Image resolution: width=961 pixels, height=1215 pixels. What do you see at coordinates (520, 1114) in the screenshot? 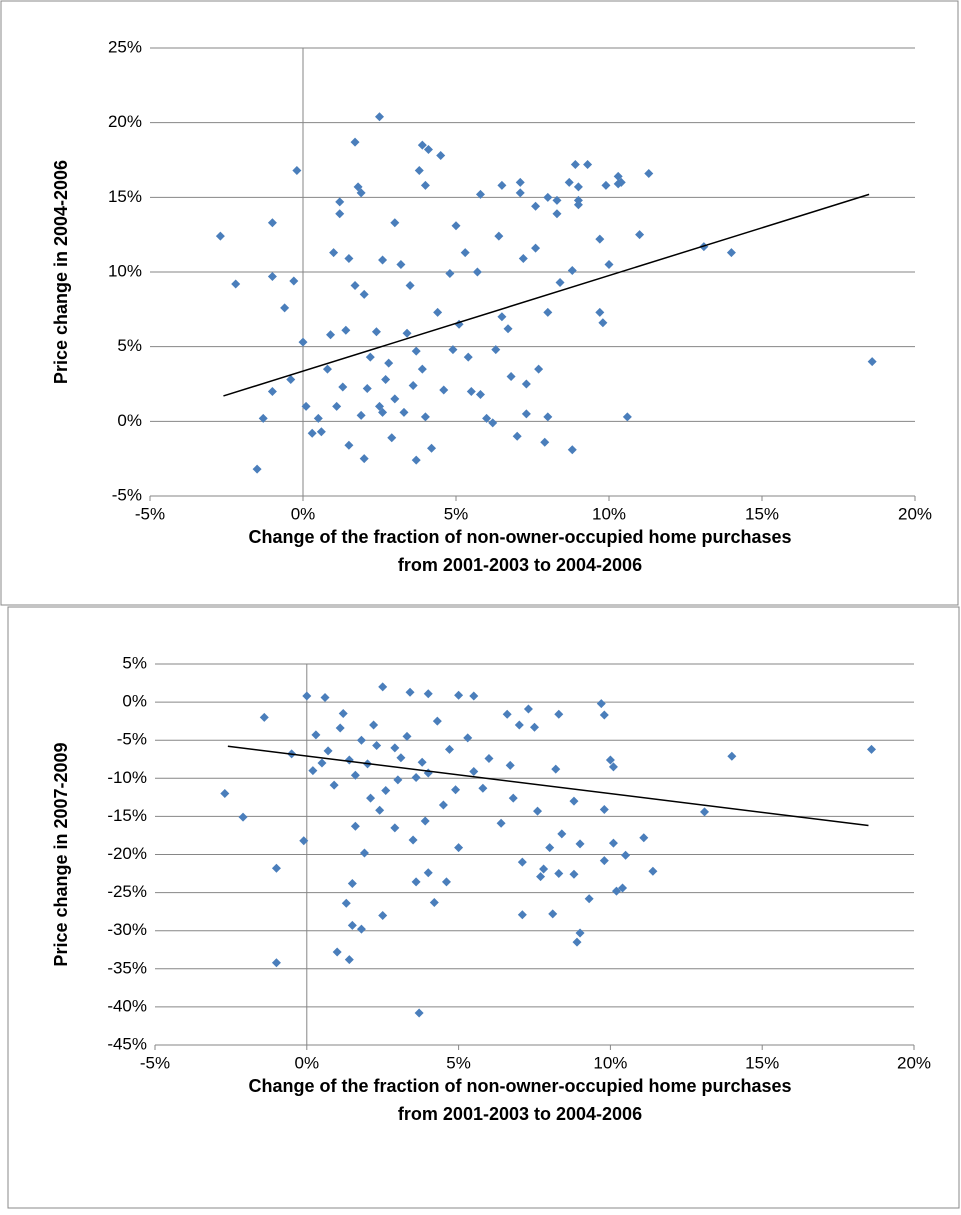
I see `x-axis-title: from 2001-2003 to 2004-2006` at bounding box center [520, 1114].